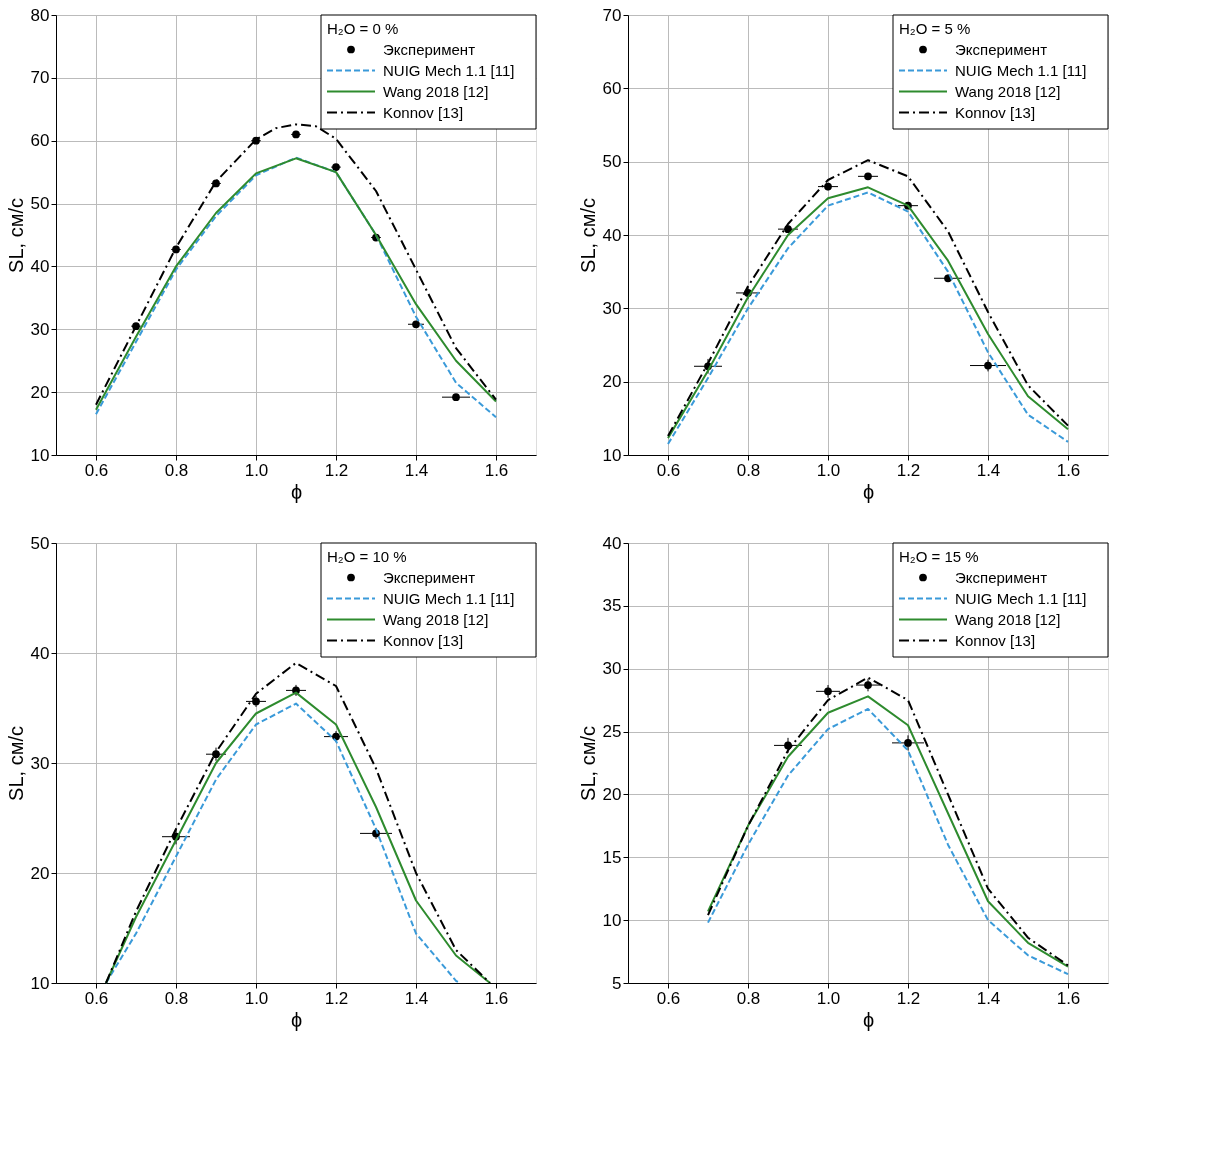 This screenshot has width=1230, height=1176. What do you see at coordinates (617, 983) in the screenshot?
I see `y-tick-label: 5` at bounding box center [617, 983].